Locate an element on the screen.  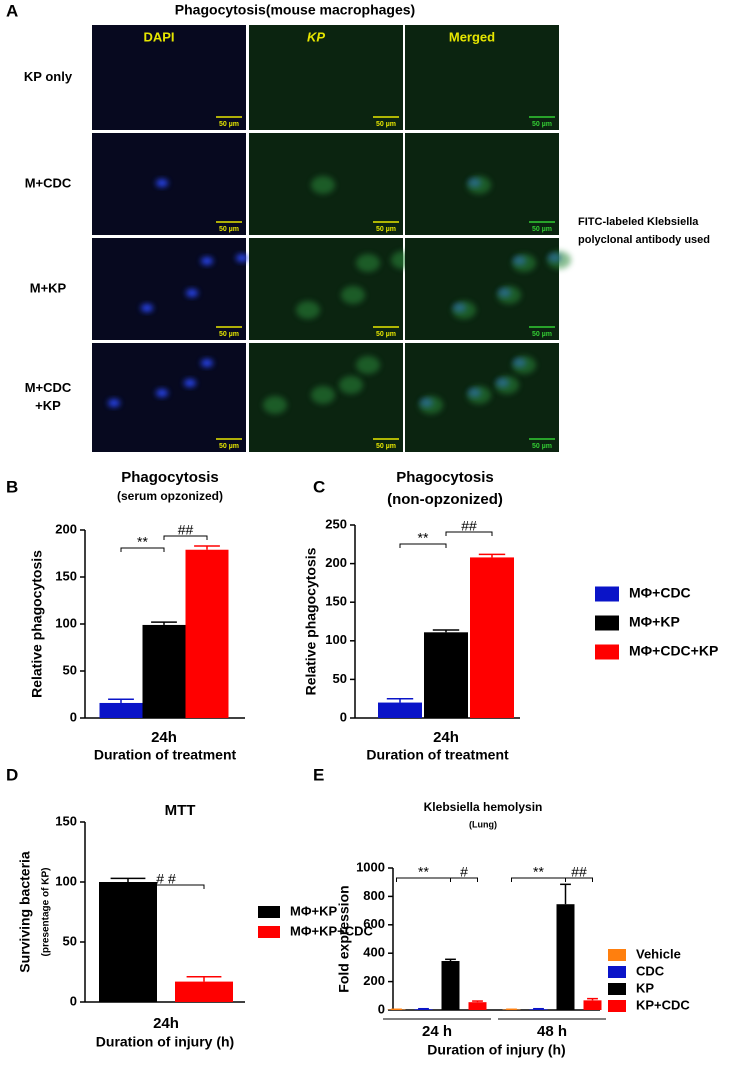
y-tick-label: 100 is located at coordinates (66, 622).